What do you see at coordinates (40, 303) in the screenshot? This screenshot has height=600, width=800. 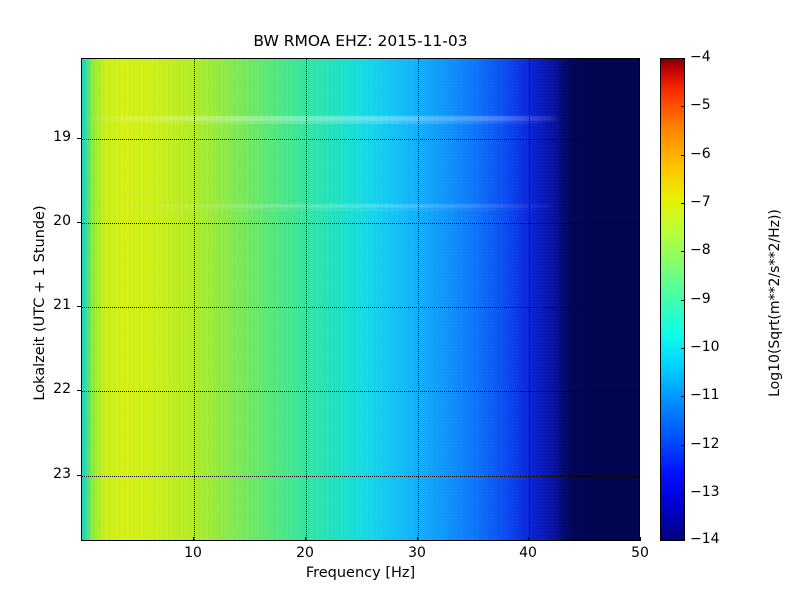 I see `y-axis-label: Lokalzeit (UTC + 1 Stunde)` at bounding box center [40, 303].